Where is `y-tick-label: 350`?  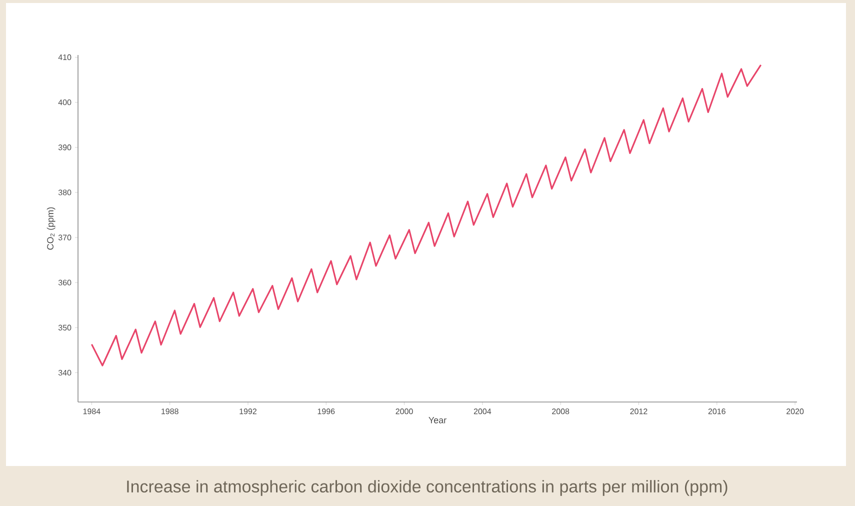 y-tick-label: 350 is located at coordinates (65, 327).